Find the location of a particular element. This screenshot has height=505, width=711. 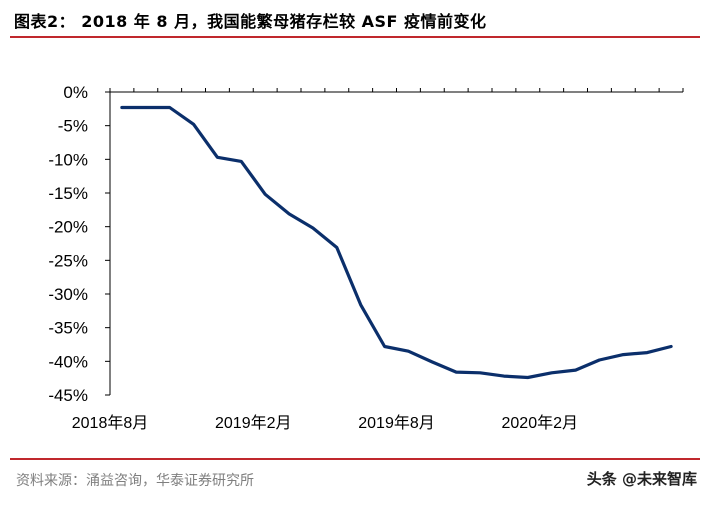

y-tick-label: -35% is located at coordinates (68, 328).